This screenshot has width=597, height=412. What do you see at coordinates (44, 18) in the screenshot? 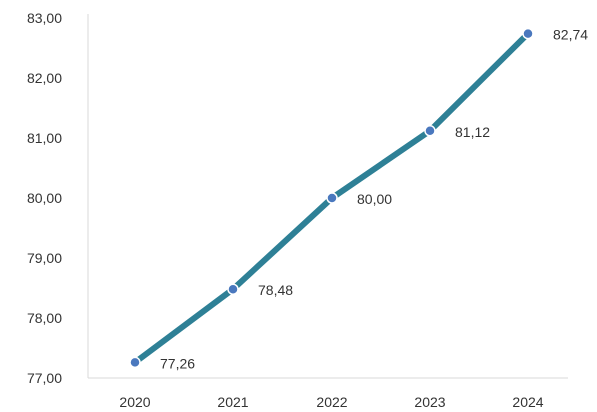
I see `y-tick-label: 83,00` at bounding box center [44, 18].